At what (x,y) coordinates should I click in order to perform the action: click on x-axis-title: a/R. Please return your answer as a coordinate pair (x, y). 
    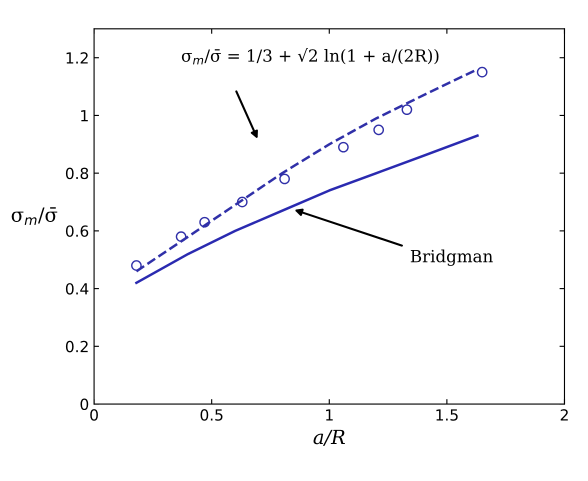
    Looking at the image, I should click on (329, 438).